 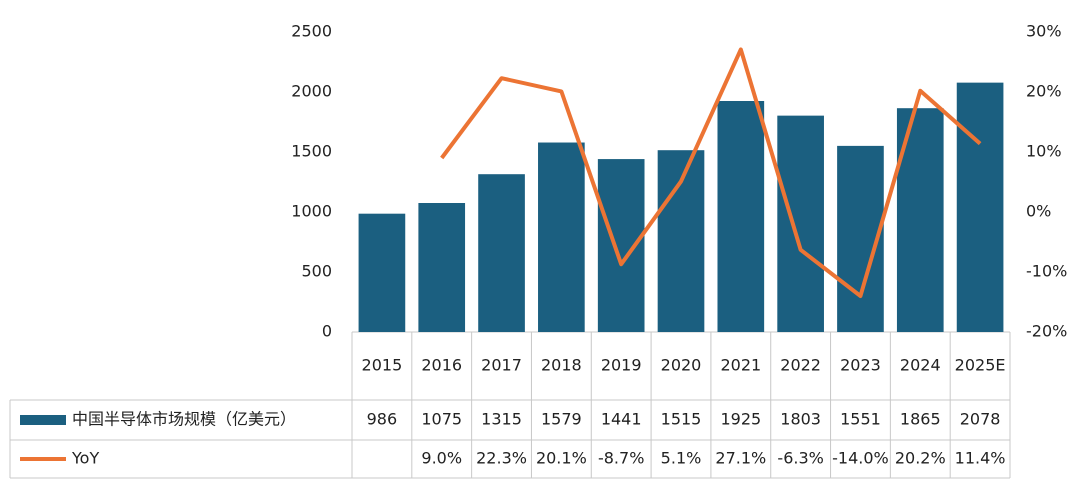 I want to click on table-value: 986, so click(x=382, y=419).